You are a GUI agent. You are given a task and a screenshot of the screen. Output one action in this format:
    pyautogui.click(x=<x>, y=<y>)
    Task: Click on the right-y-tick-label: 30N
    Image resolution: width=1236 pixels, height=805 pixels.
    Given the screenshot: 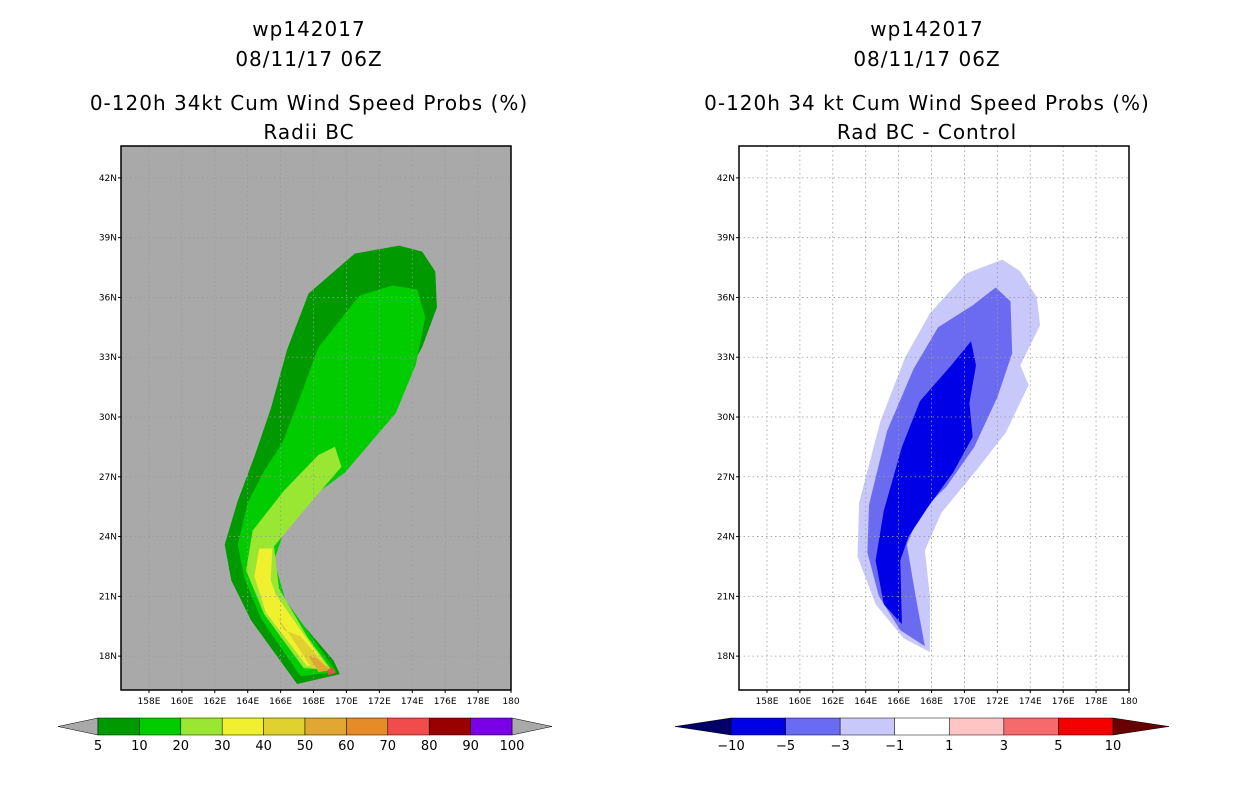 What is the action you would take?
    pyautogui.click(x=726, y=418)
    